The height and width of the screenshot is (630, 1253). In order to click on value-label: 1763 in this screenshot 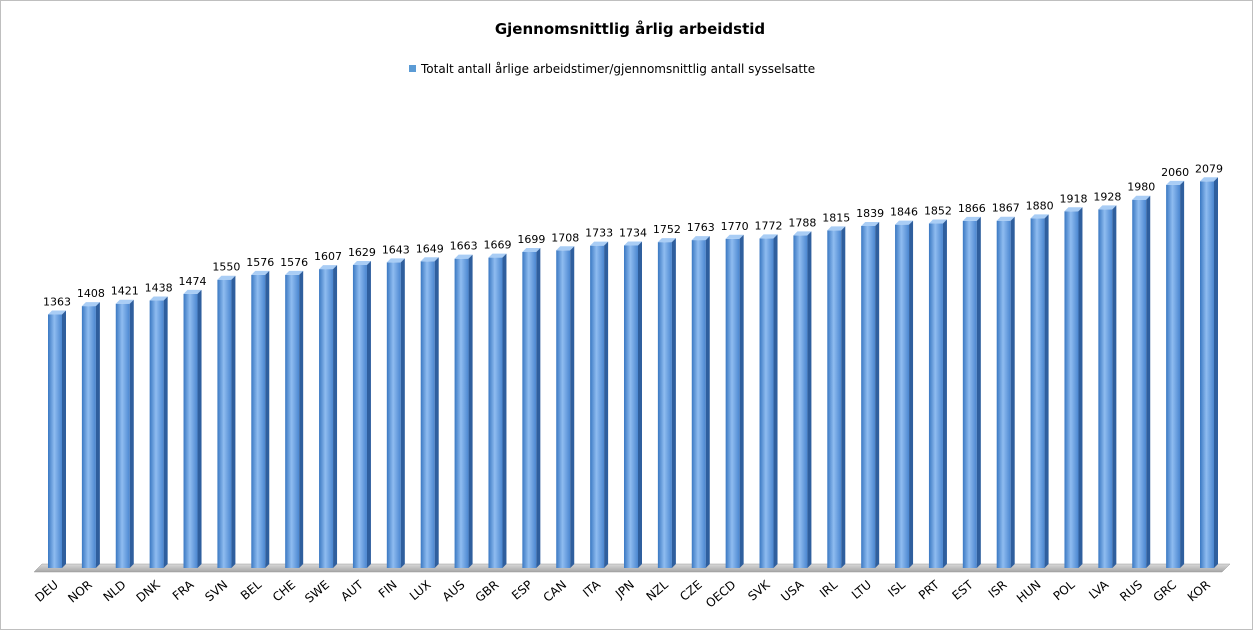, I will do `click(701, 227)`.